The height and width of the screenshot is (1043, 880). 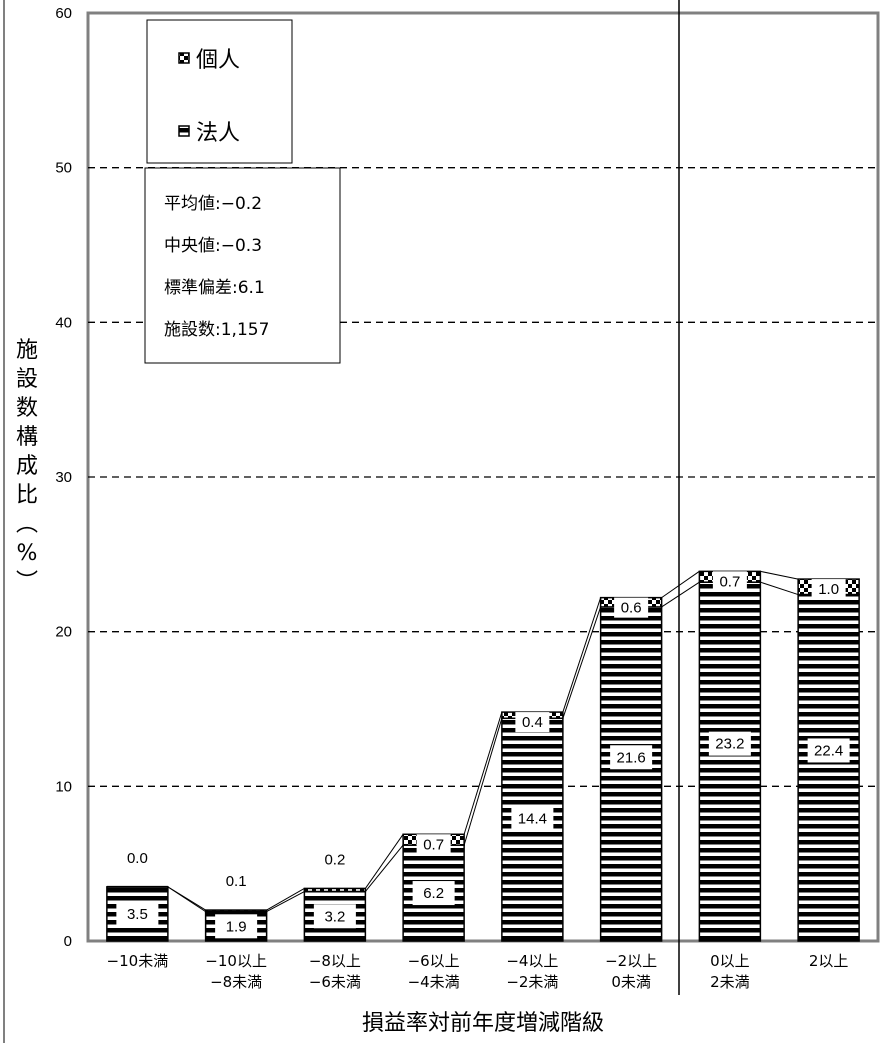 I want to click on data-label-kojin: 0.1, so click(x=236, y=881).